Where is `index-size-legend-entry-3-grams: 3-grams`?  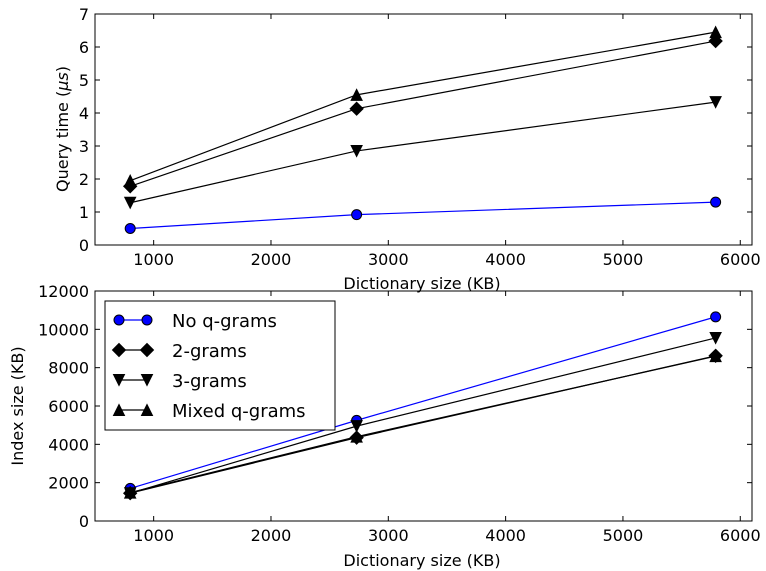 index-size-legend-entry-3-grams: 3-grams is located at coordinates (179, 381).